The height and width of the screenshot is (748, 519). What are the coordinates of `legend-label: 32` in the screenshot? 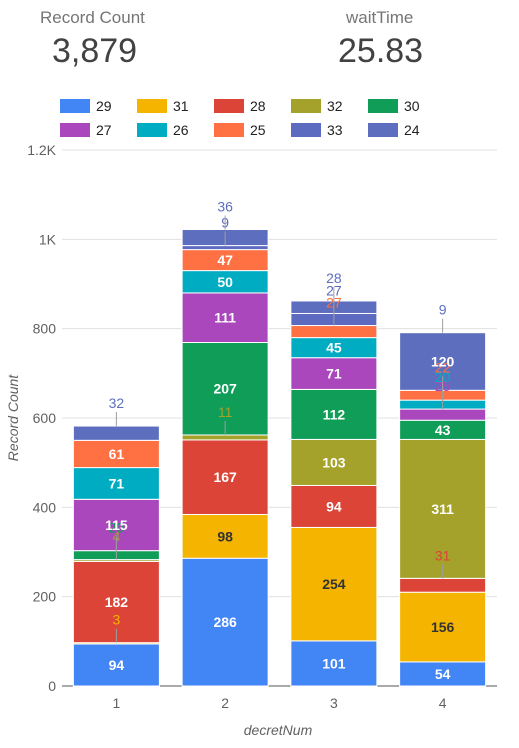 It's located at (335, 106).